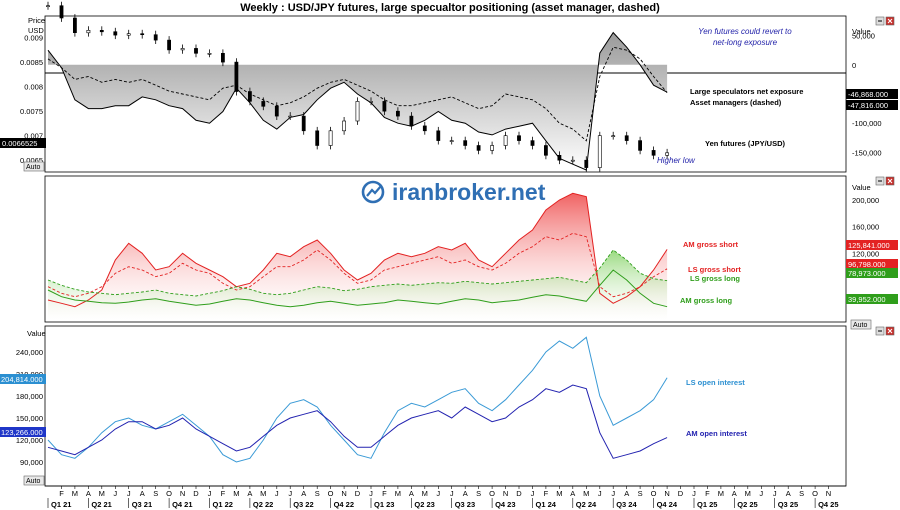  What do you see at coordinates (344, 504) in the screenshot?
I see `x-quarter-label: Q4 22` at bounding box center [344, 504].